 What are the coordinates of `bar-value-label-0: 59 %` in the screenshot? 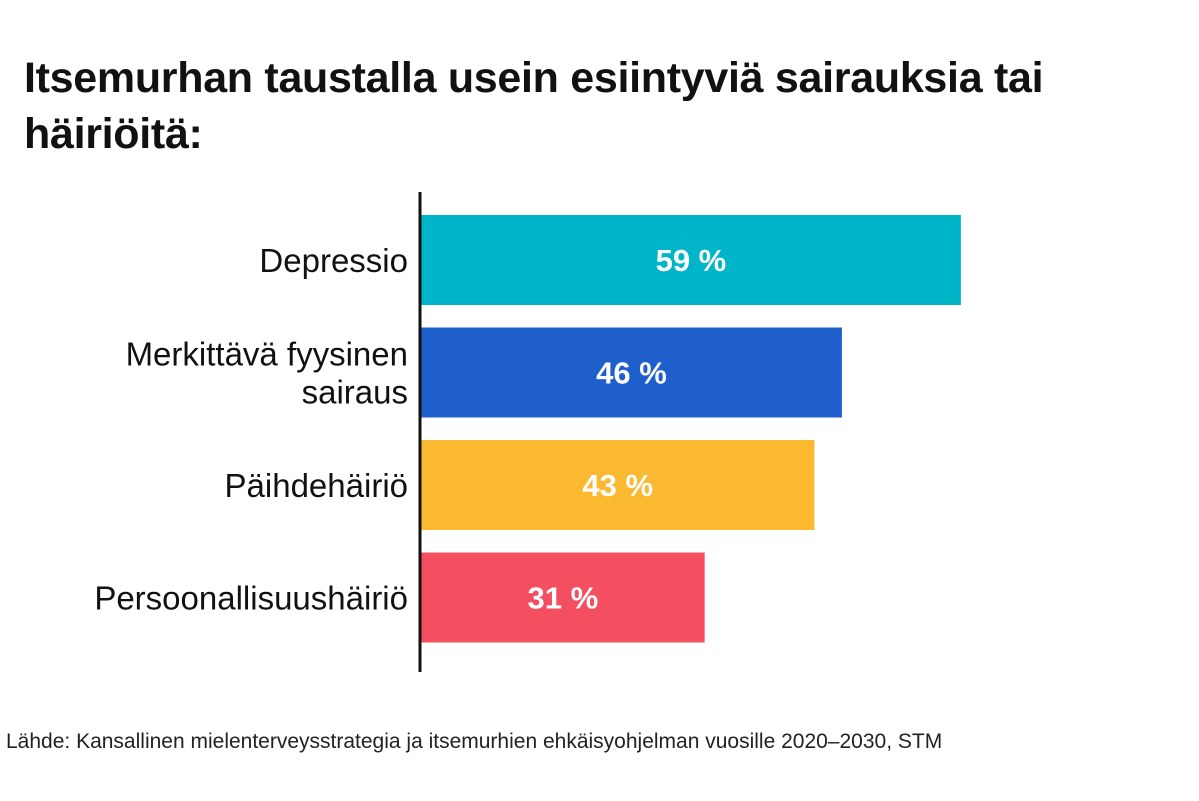 It's located at (691, 260).